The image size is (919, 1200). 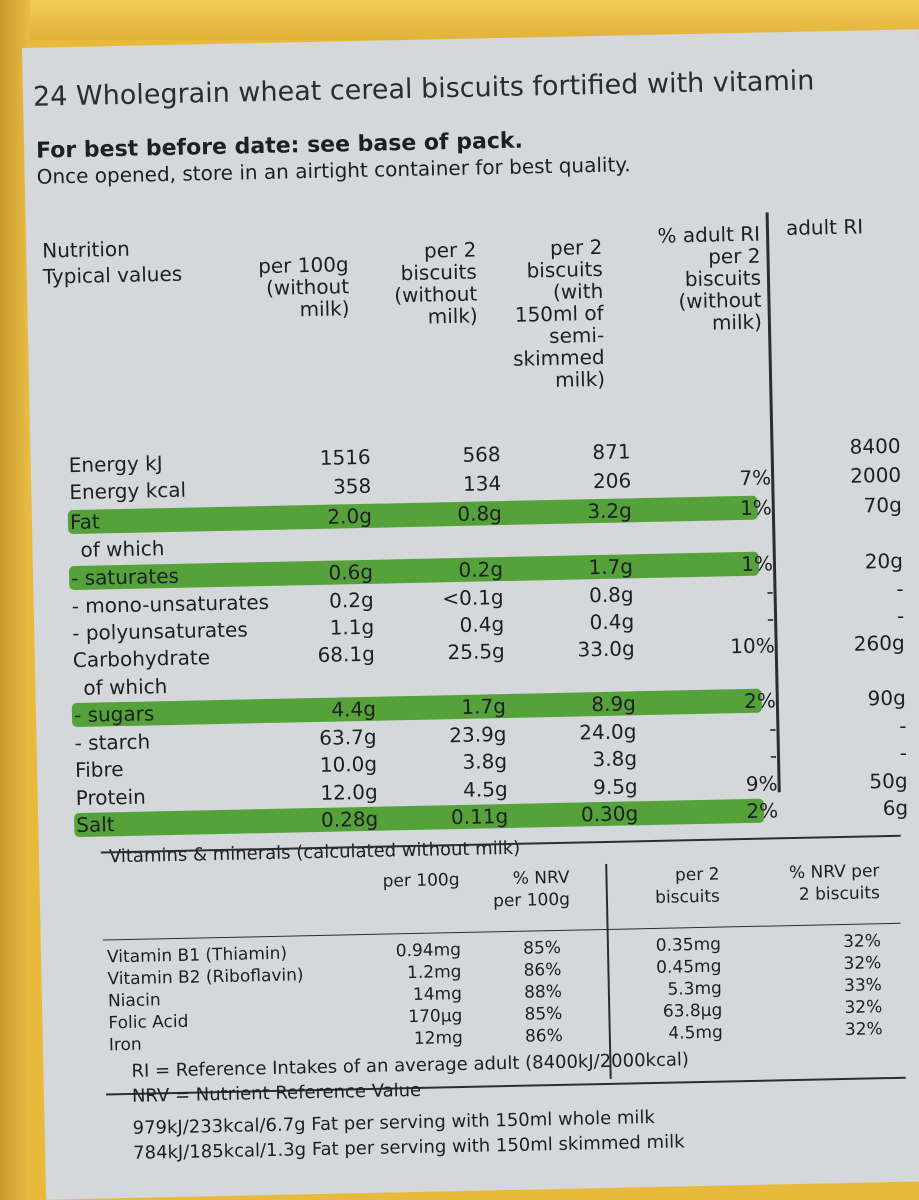 I want to click on cell-per100: 358, so click(x=352, y=486).